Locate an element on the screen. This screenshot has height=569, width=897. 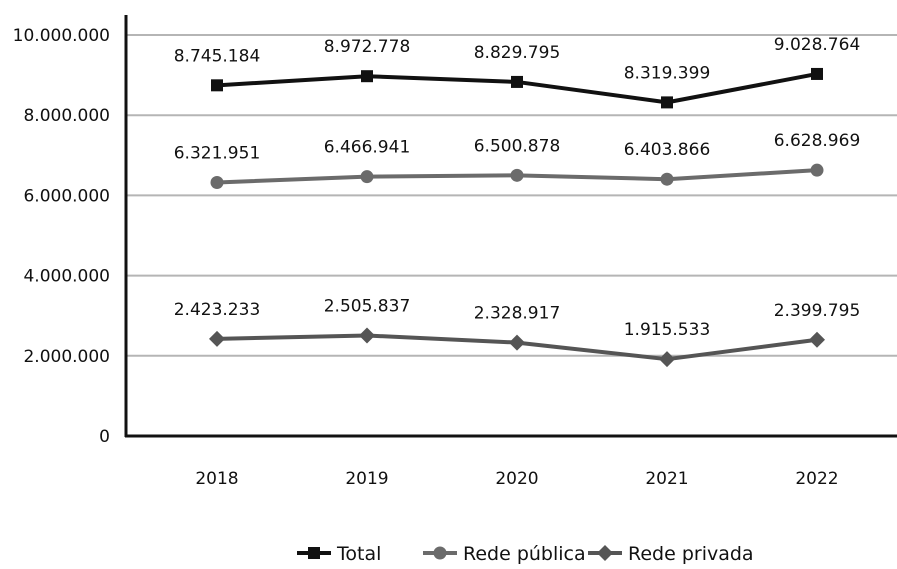
data-label: 6.466.941 is located at coordinates (367, 148).